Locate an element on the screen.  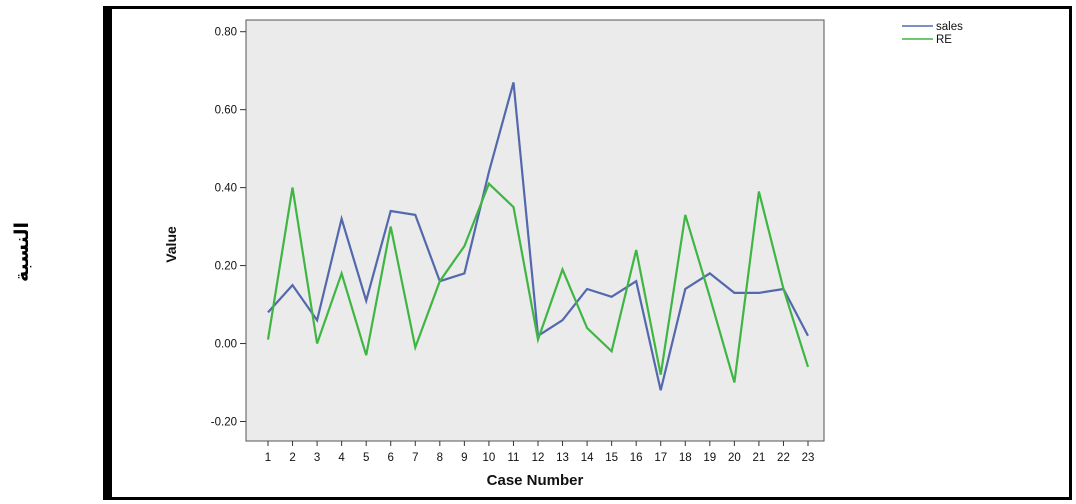
x-tick-label: 11 is located at coordinates (513, 458).